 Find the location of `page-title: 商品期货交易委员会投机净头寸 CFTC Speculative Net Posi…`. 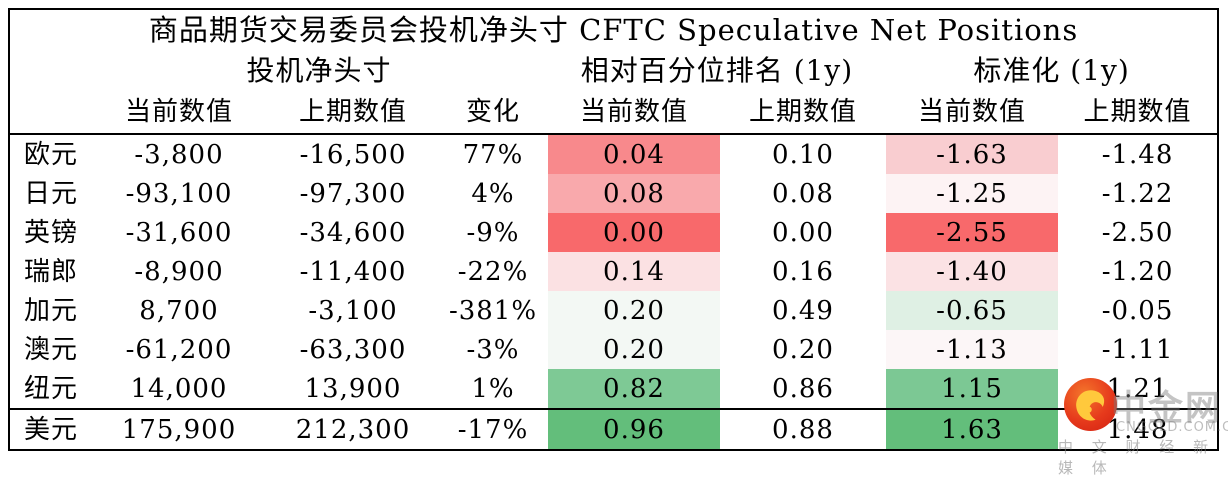

page-title: 商品期货交易委员会投机净头寸 CFTC Speculative Net Posi… is located at coordinates (613, 29).